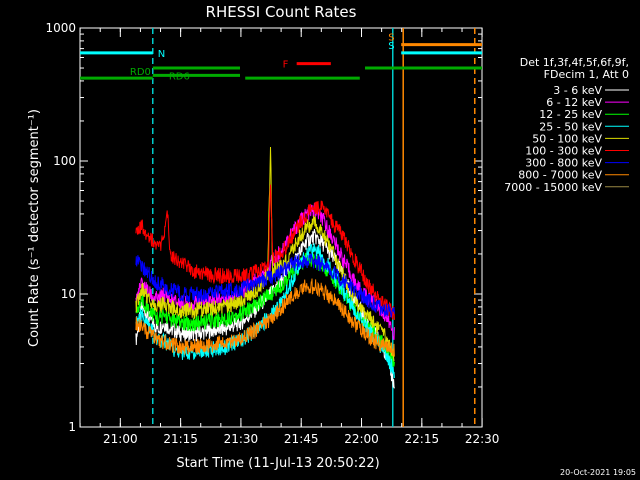 This screenshot has height=480, width=640. What do you see at coordinates (140, 72) in the screenshot?
I see `attenuator-state-label: RD0` at bounding box center [140, 72].